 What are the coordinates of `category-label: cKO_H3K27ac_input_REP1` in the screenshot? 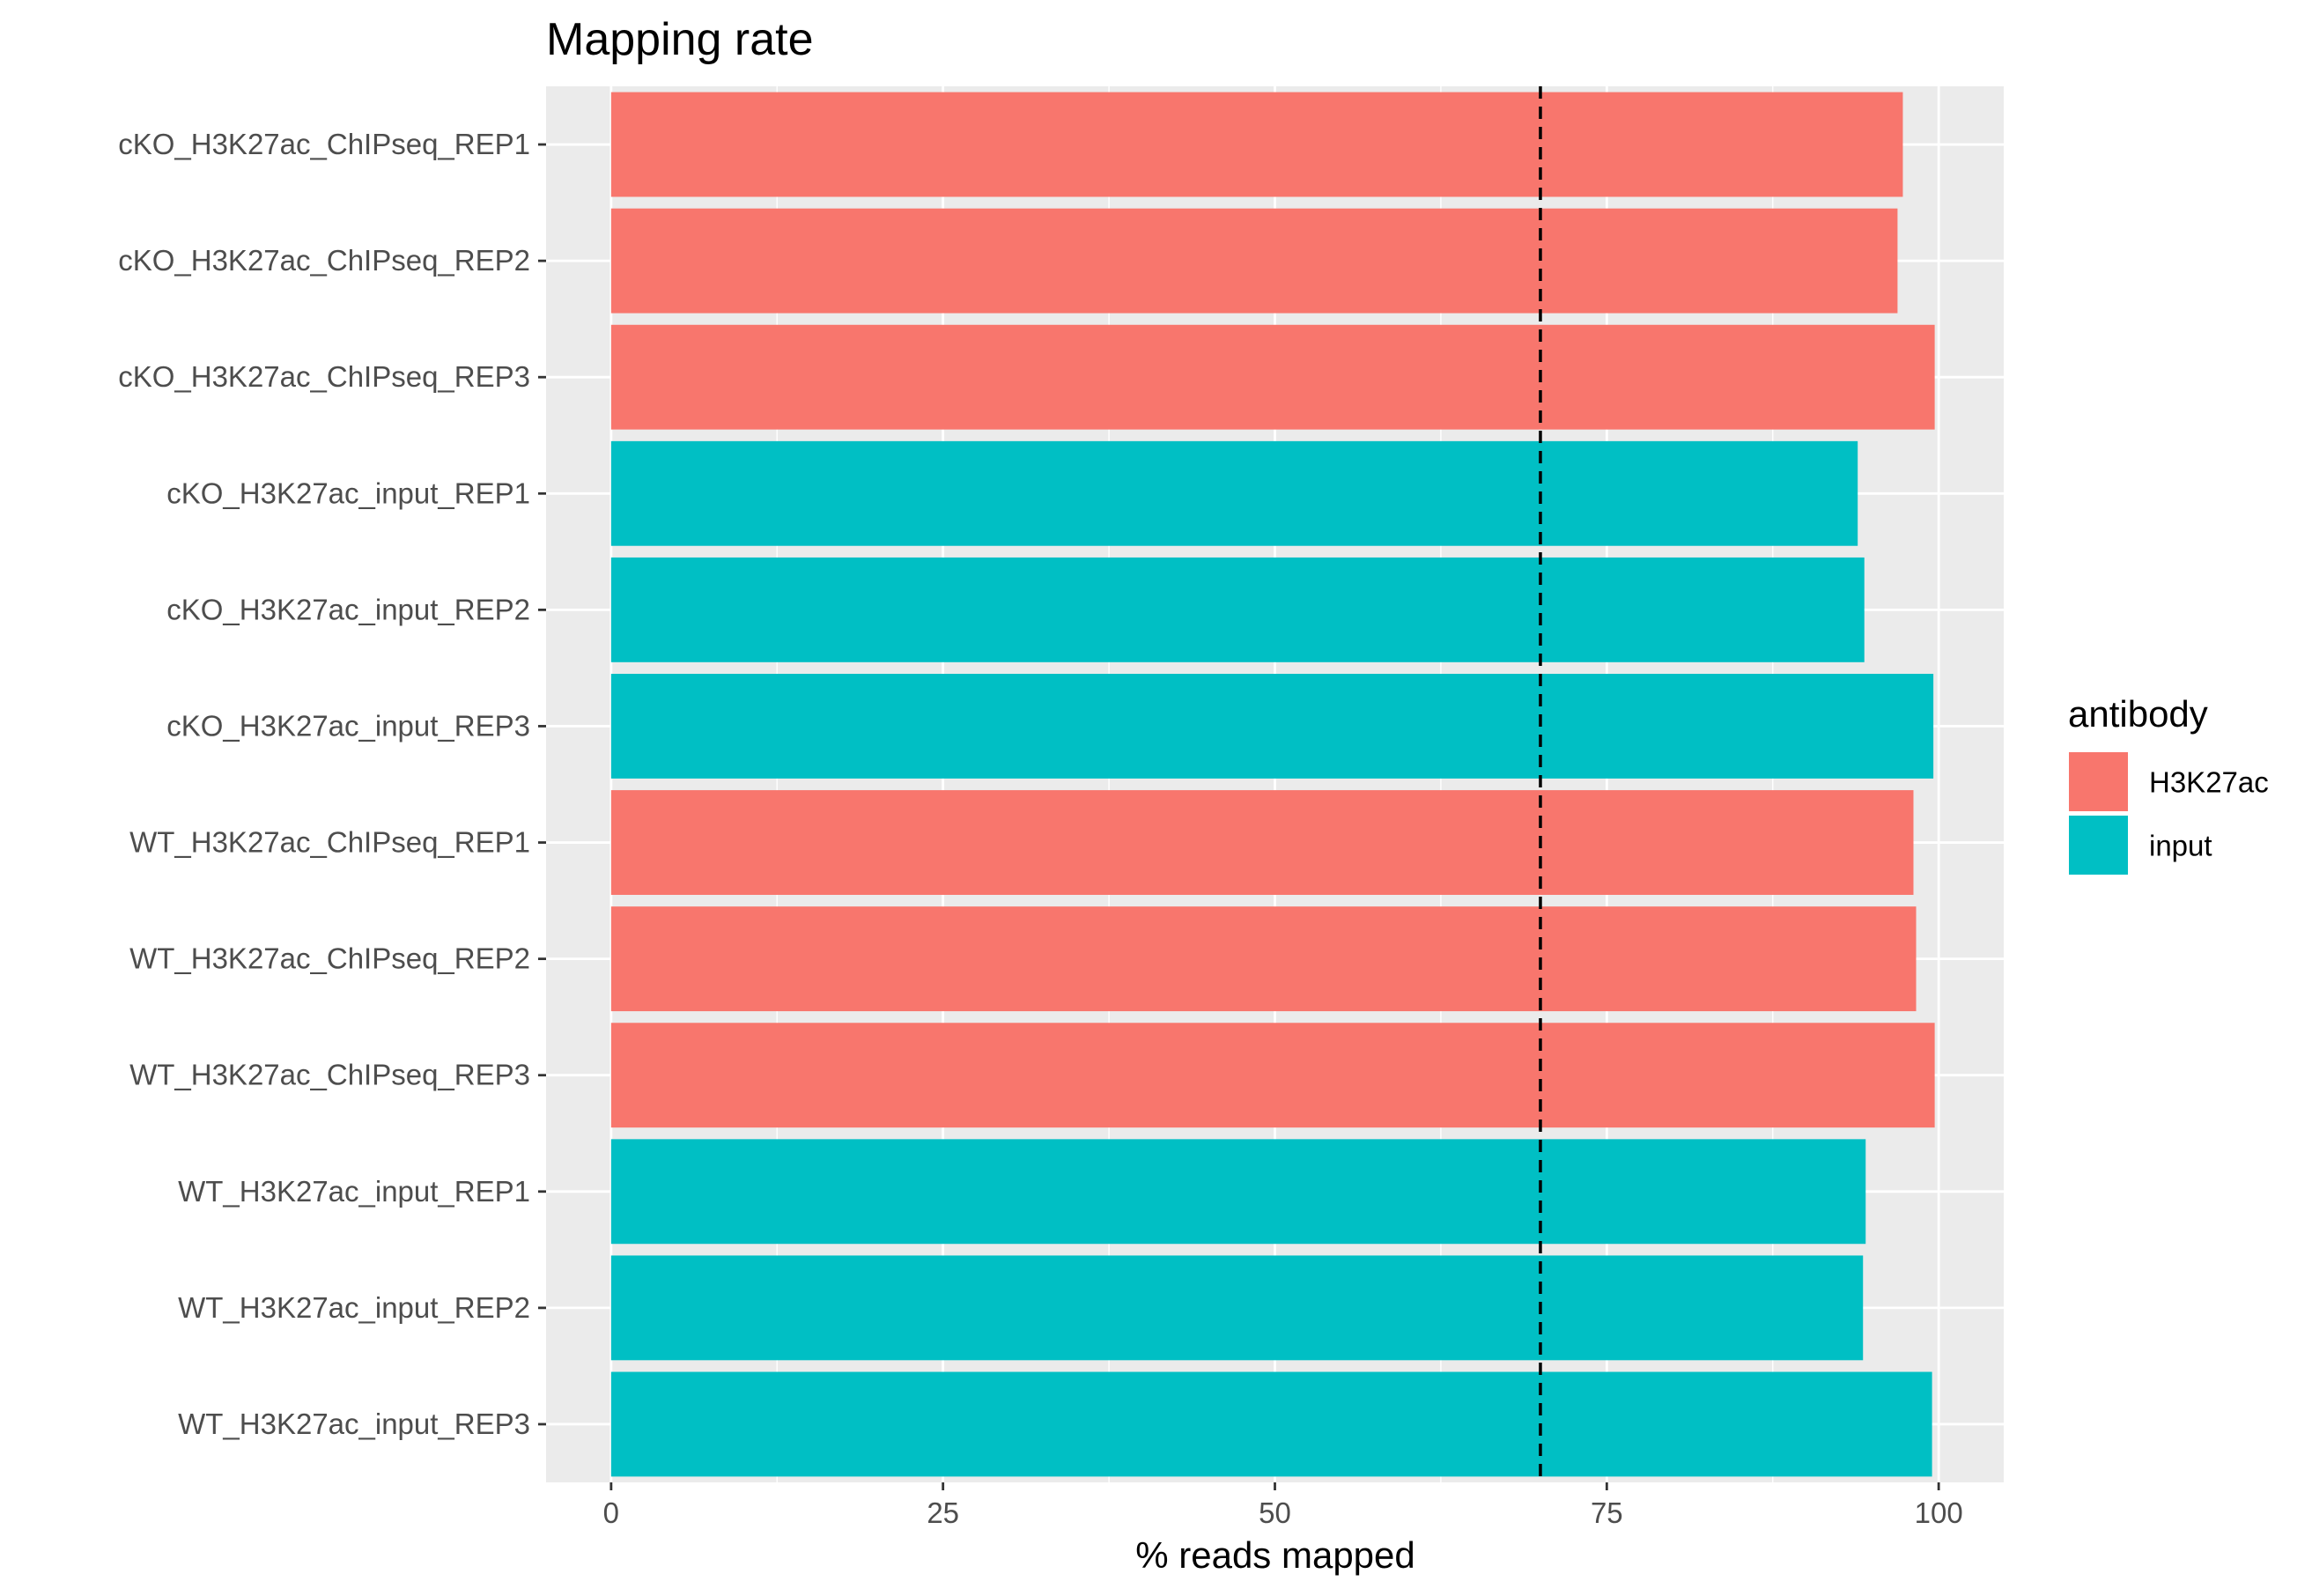 It's located at (348, 493).